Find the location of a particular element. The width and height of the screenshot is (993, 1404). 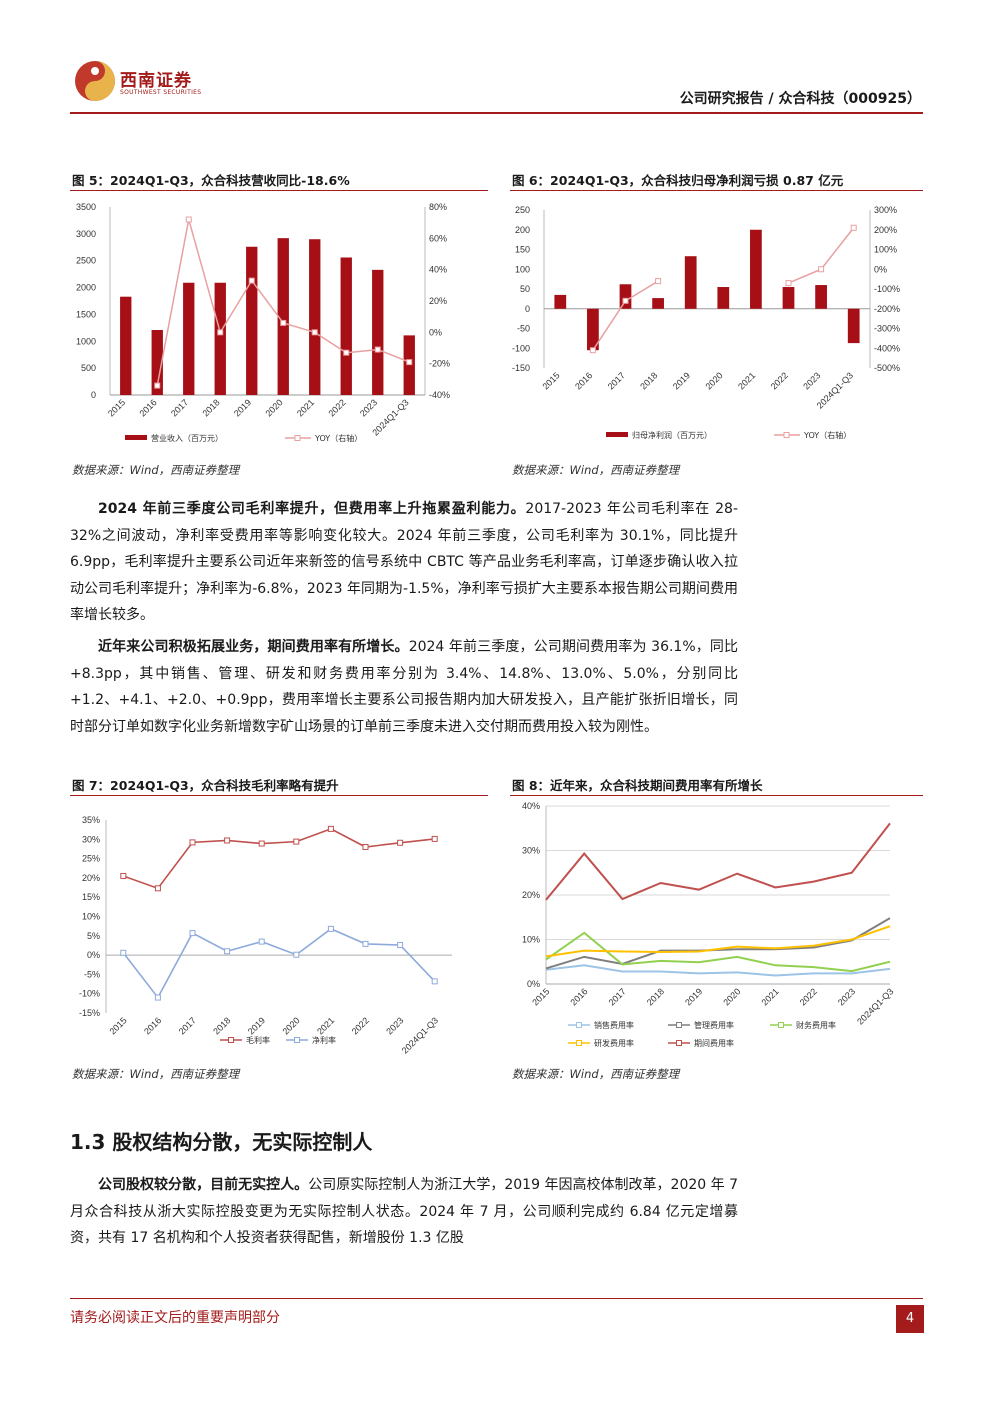

left-axis-tick-label: -100 is located at coordinates (521, 348).